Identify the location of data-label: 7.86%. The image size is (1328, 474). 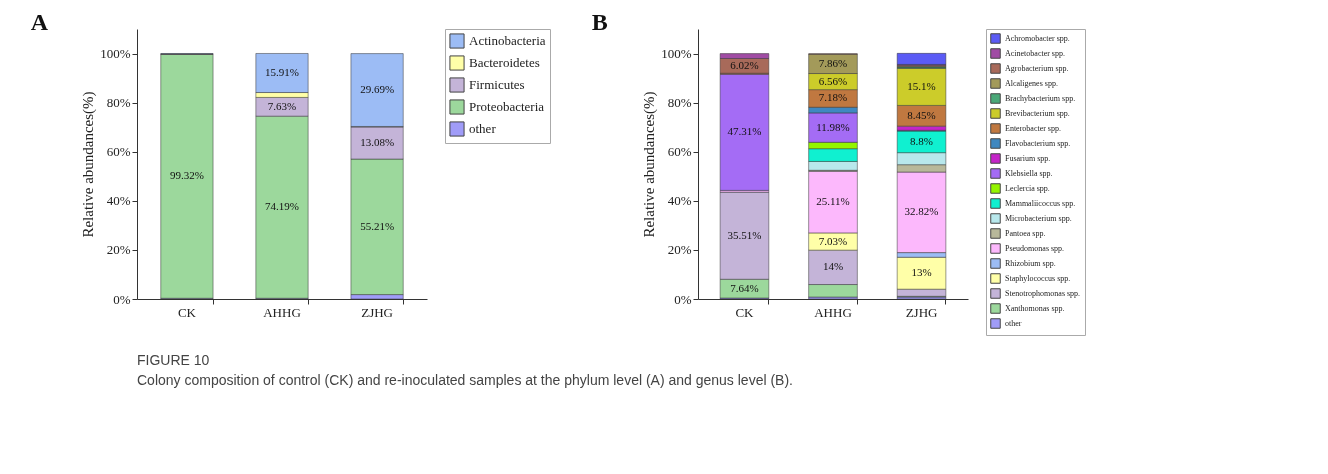
(833, 62).